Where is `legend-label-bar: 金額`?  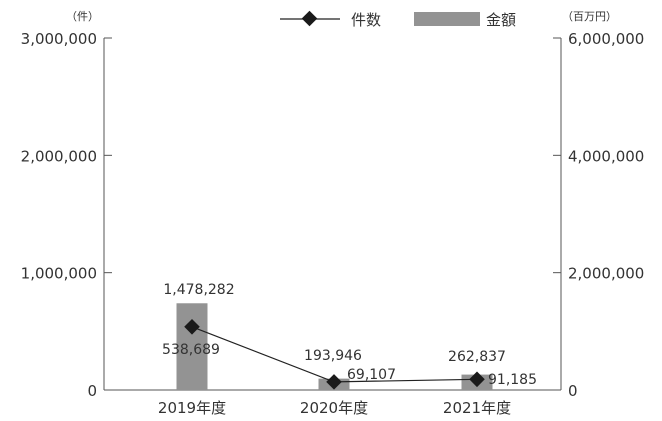
legend-label-bar: 金額 is located at coordinates (501, 20).